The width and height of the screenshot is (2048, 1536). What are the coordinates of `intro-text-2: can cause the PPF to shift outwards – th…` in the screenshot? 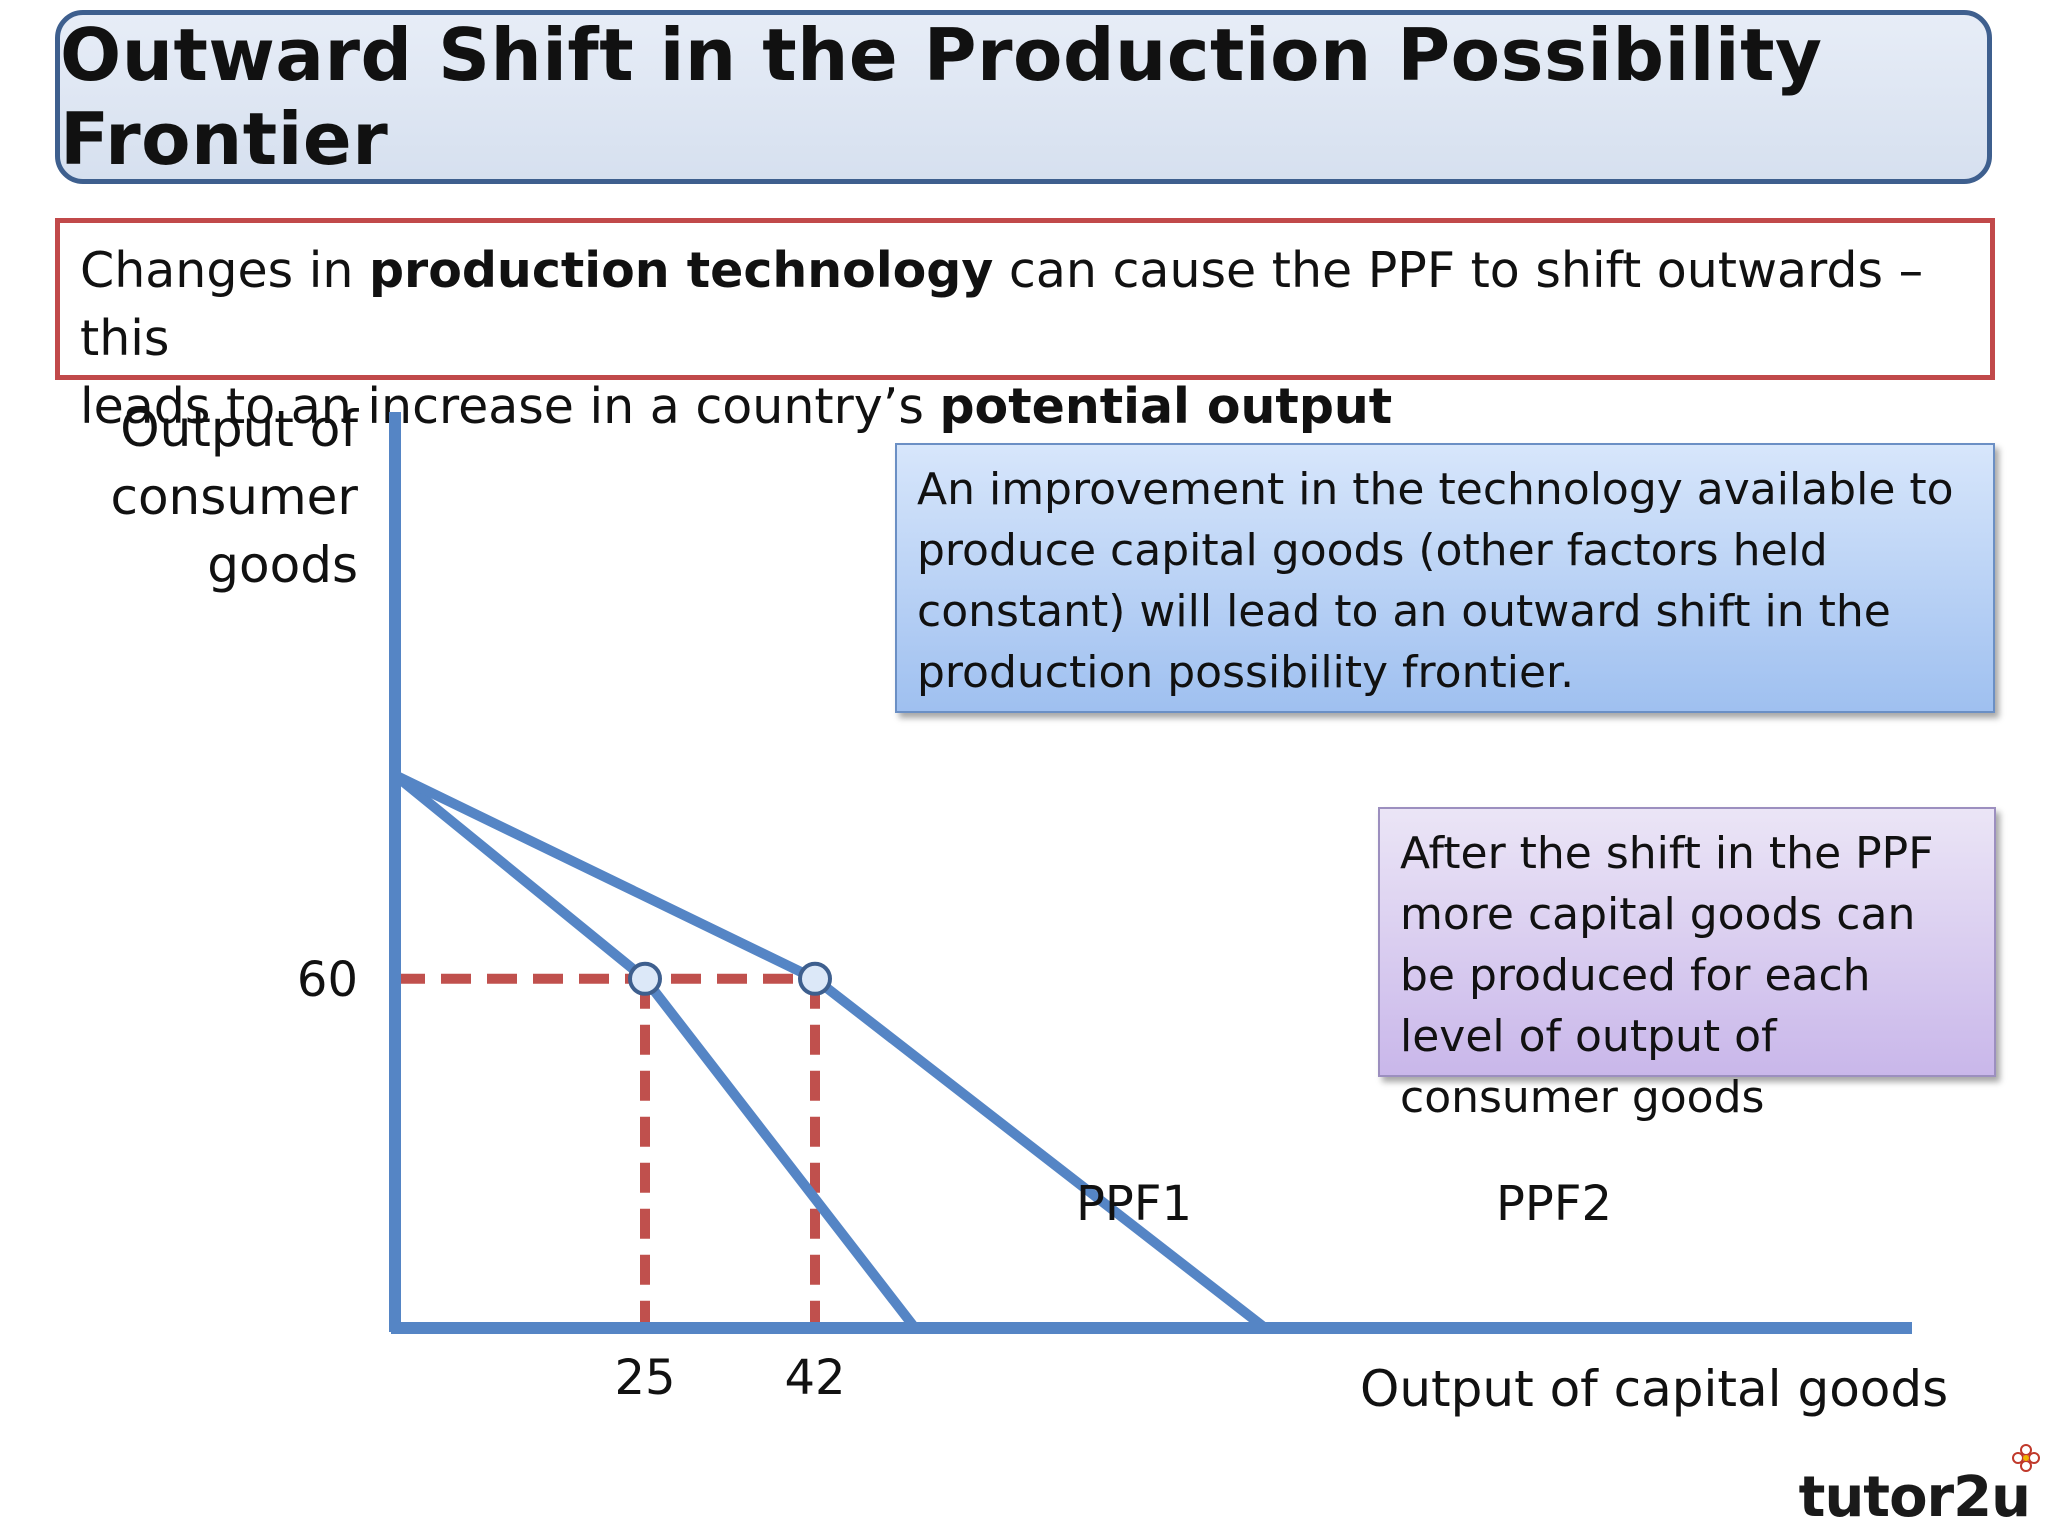 It's located at (1002, 304).